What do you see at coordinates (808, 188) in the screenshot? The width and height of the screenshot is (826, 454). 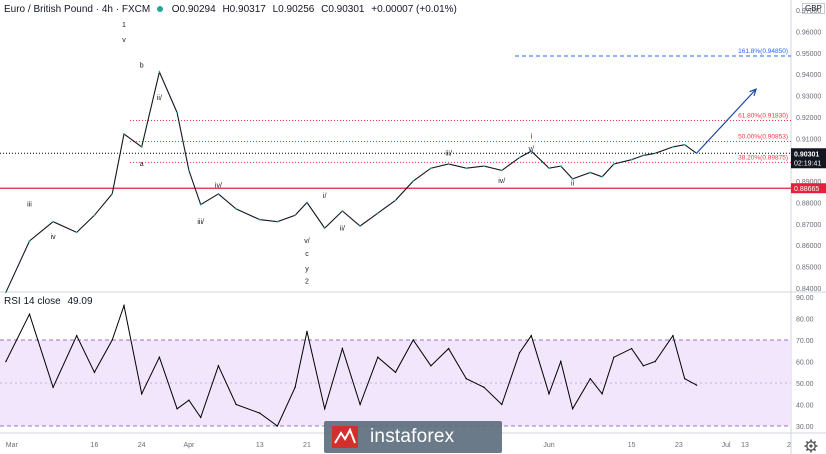 I see `support-price-tag` at bounding box center [808, 188].